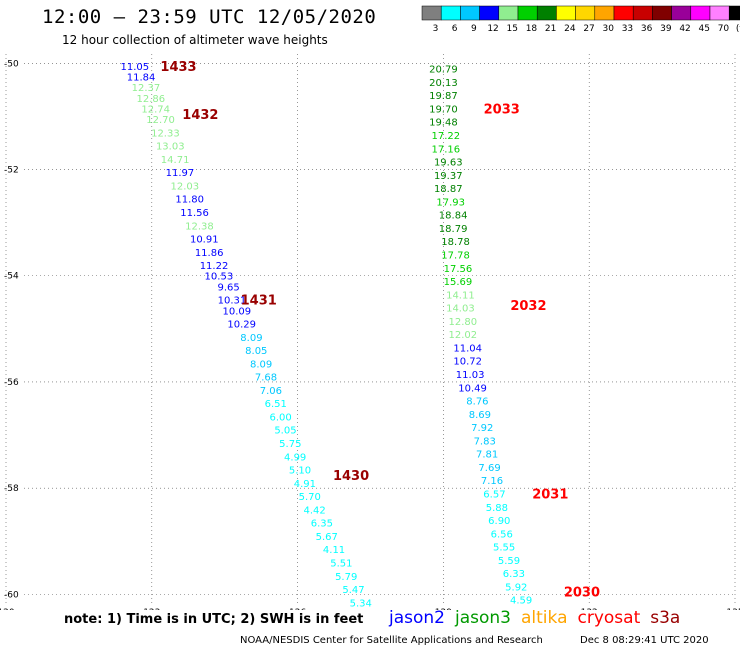 This screenshot has height=650, width=740. Describe the element at coordinates (170, 147) in the screenshot. I see `wave-height-value: 13.03` at that location.